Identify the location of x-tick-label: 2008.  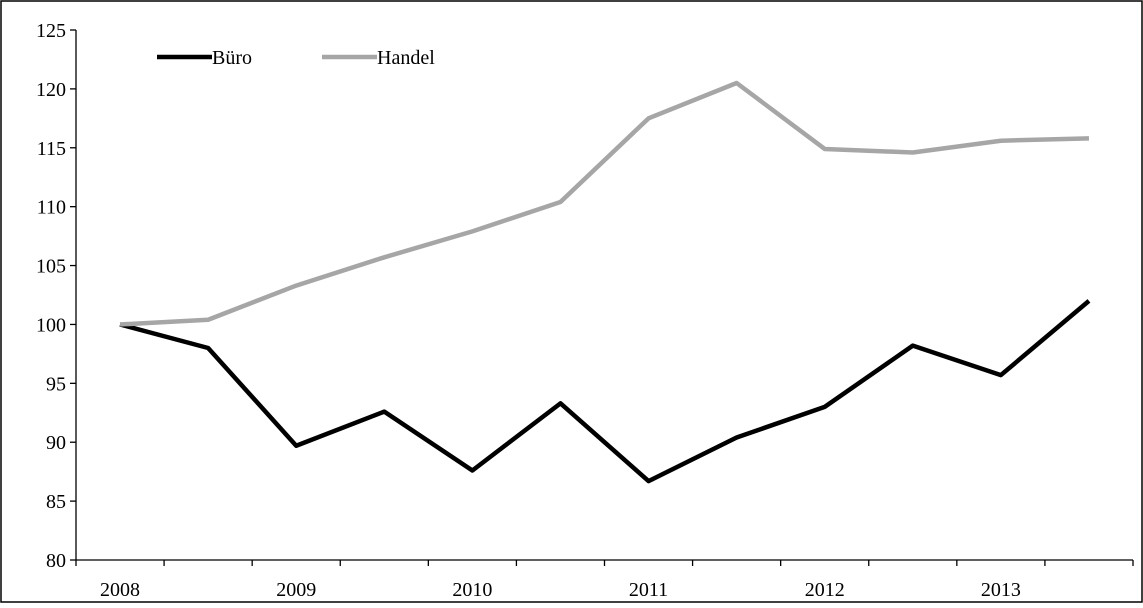
(120, 590).